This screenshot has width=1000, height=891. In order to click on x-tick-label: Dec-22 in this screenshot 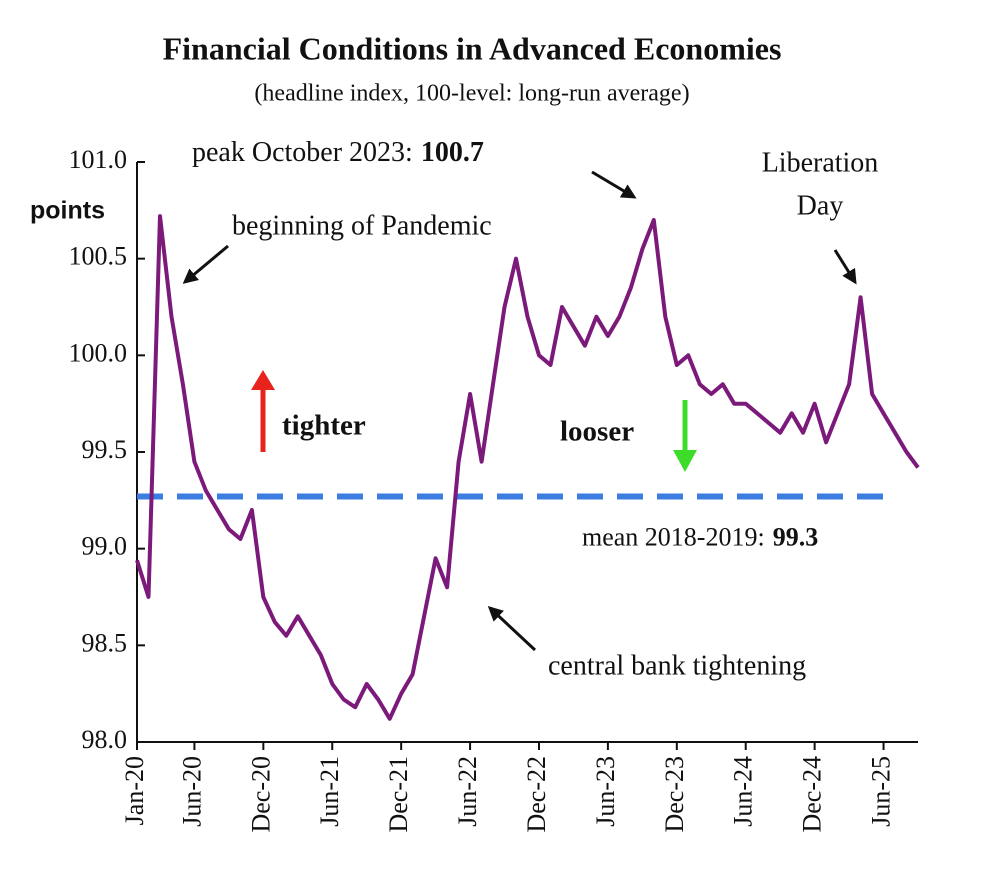, I will do `click(536, 794)`.